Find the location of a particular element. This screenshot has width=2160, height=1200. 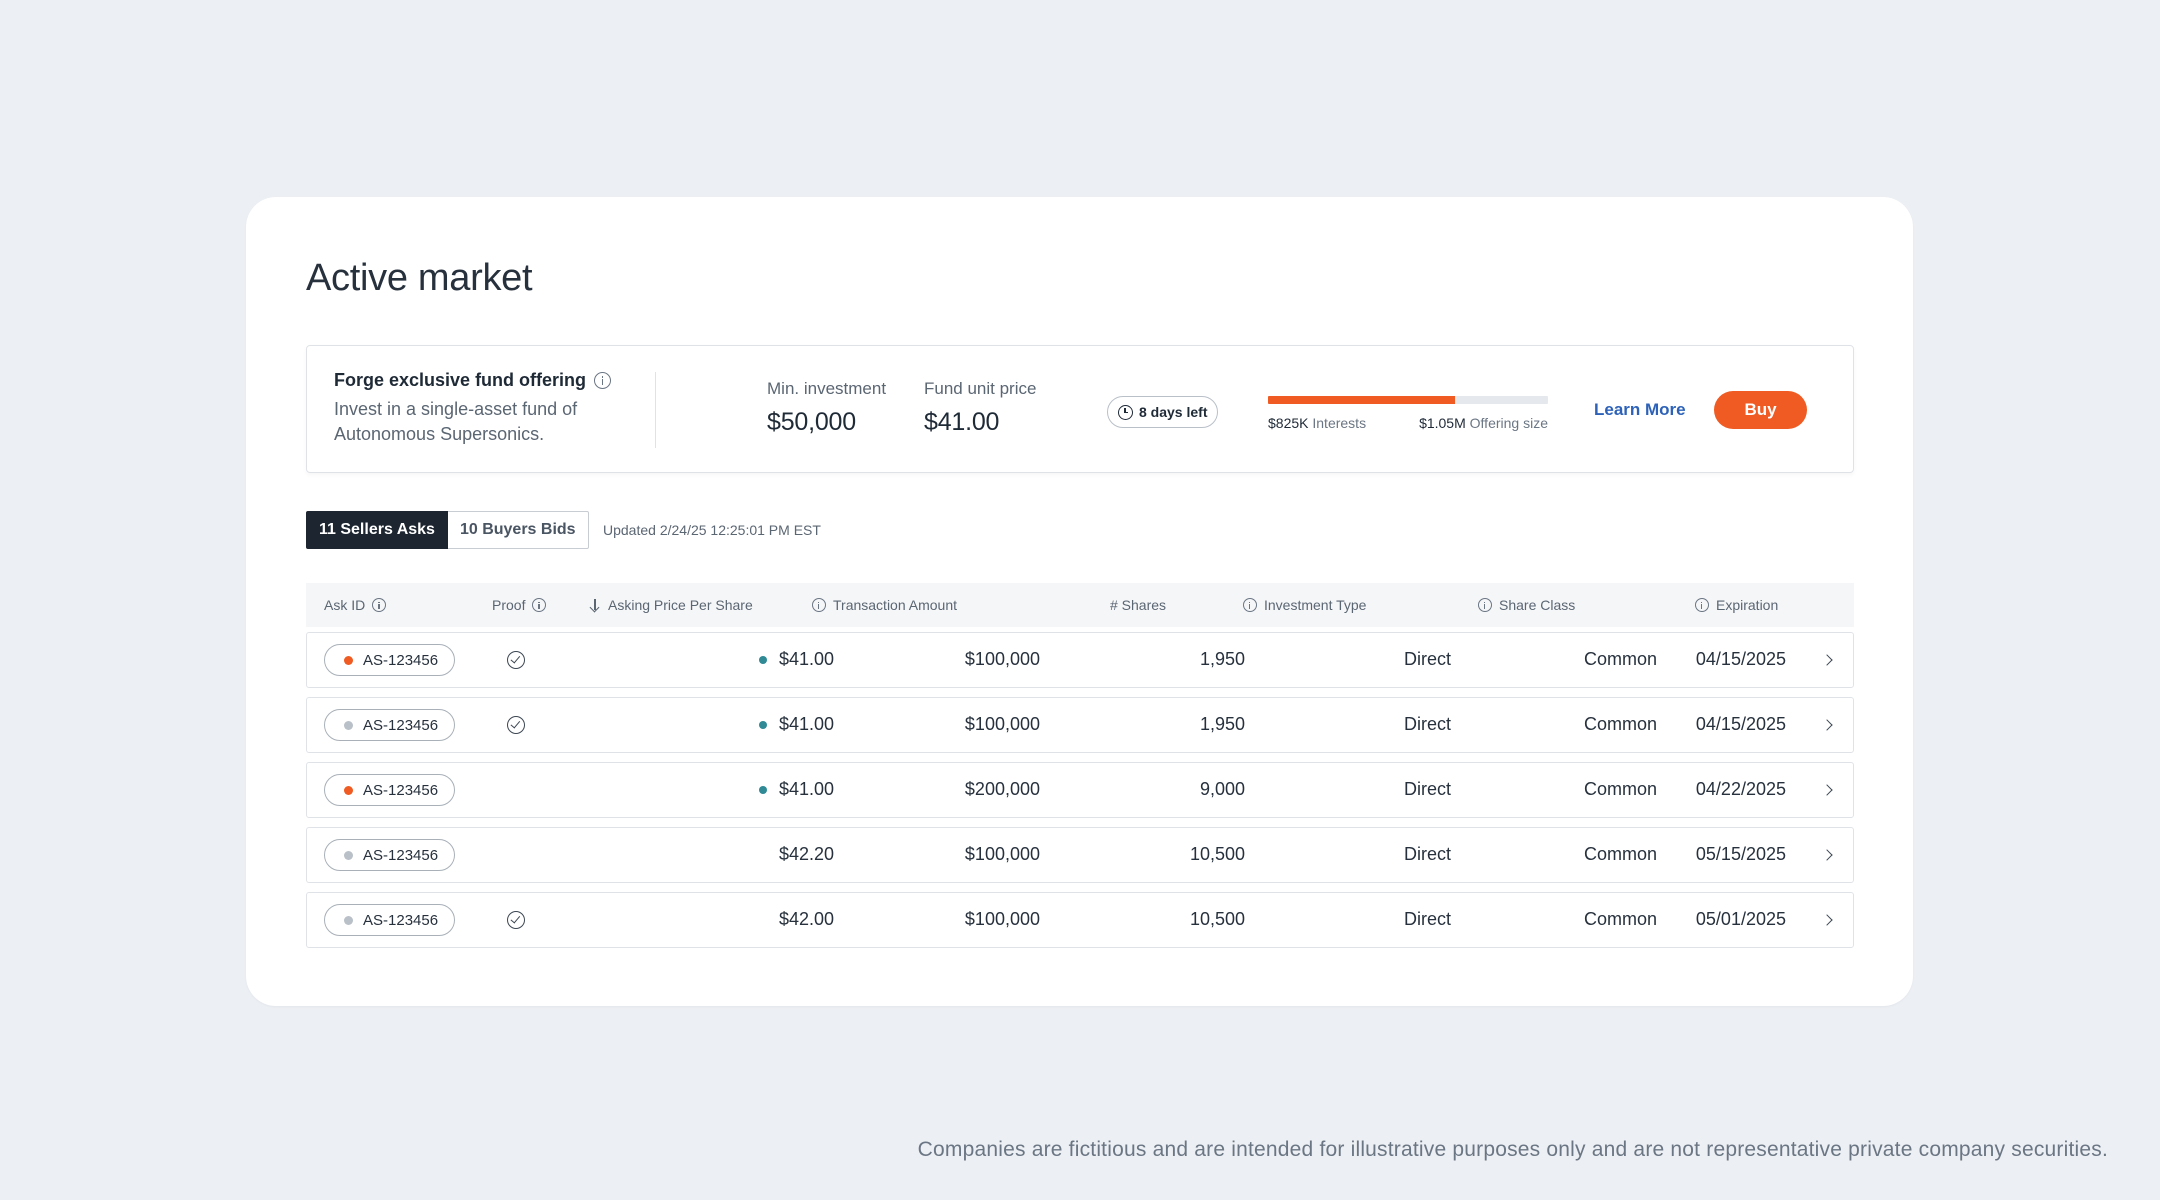

interests-value: $825K is located at coordinates (1288, 423).